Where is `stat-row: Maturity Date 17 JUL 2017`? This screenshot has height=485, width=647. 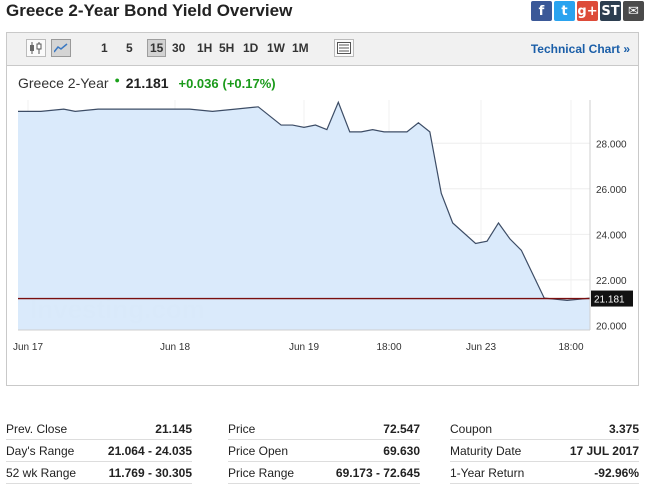 stat-row: Maturity Date 17 JUL 2017 is located at coordinates (544, 451).